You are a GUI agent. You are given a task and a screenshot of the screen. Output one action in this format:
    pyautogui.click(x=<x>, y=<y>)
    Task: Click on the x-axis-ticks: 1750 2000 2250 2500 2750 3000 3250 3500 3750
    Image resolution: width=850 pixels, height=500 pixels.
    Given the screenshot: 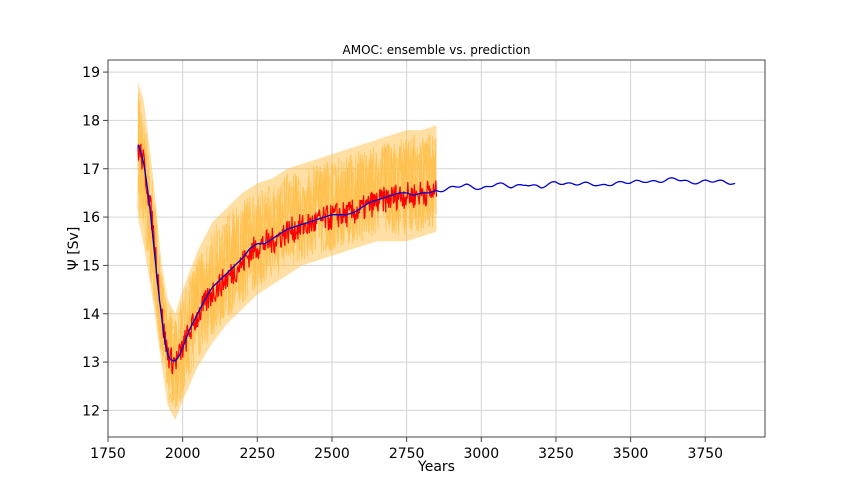 What is the action you would take?
    pyautogui.click(x=406, y=449)
    